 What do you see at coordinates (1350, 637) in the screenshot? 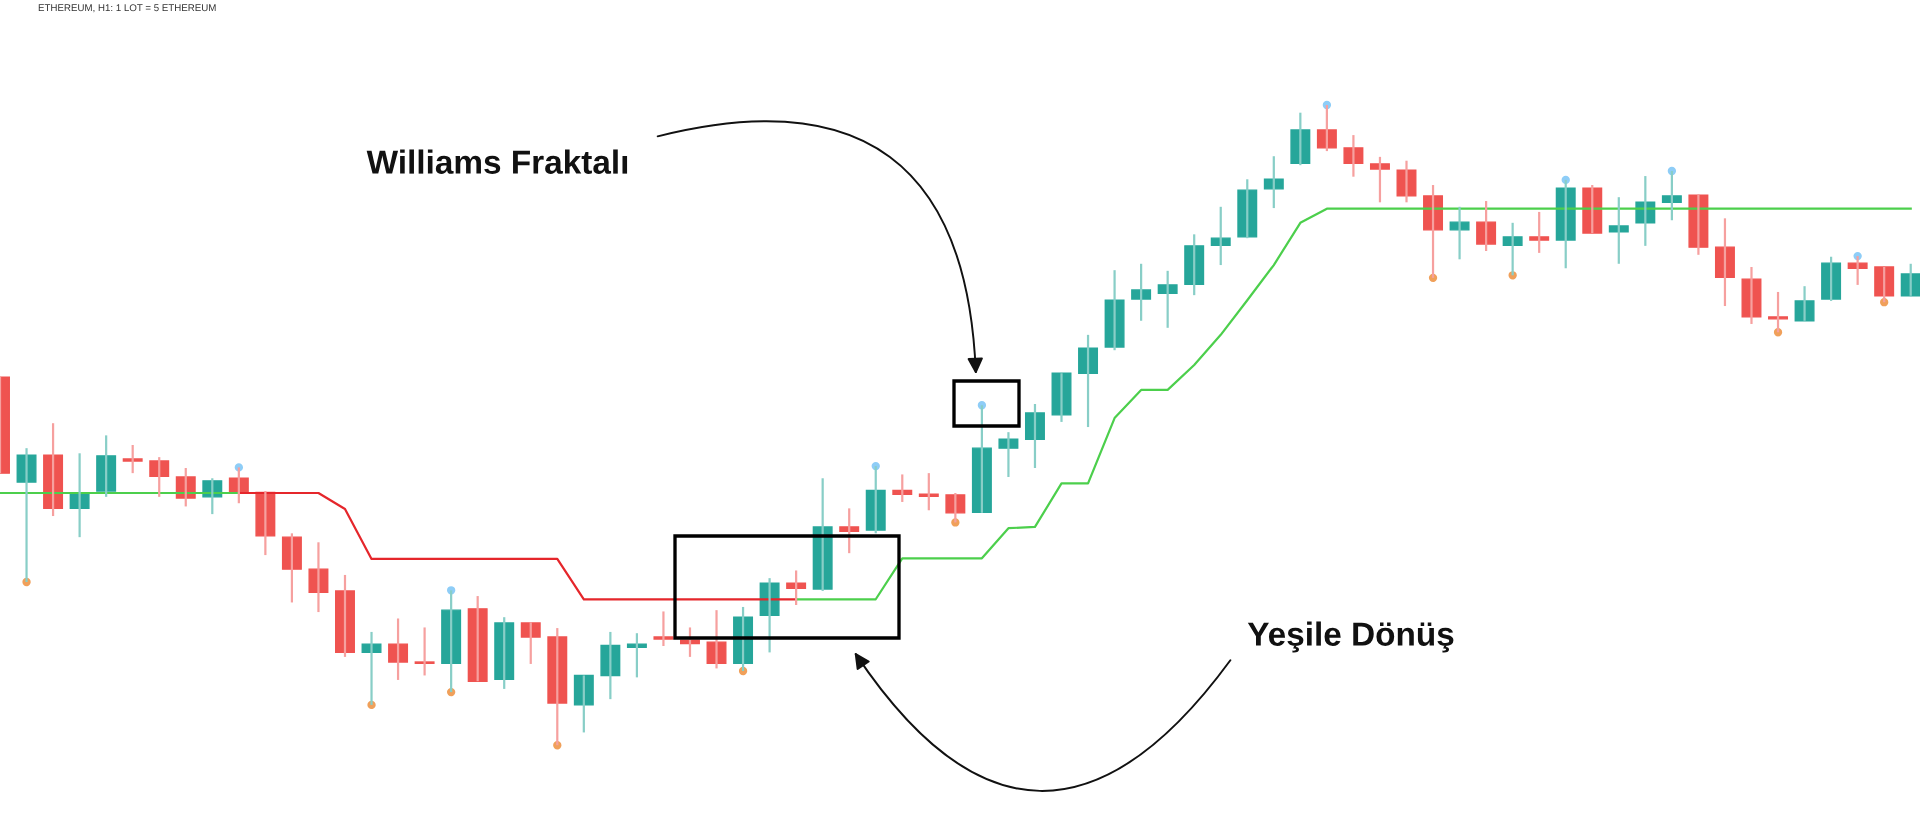
I see `annotation: Yeşile Dönüş` at bounding box center [1350, 637].